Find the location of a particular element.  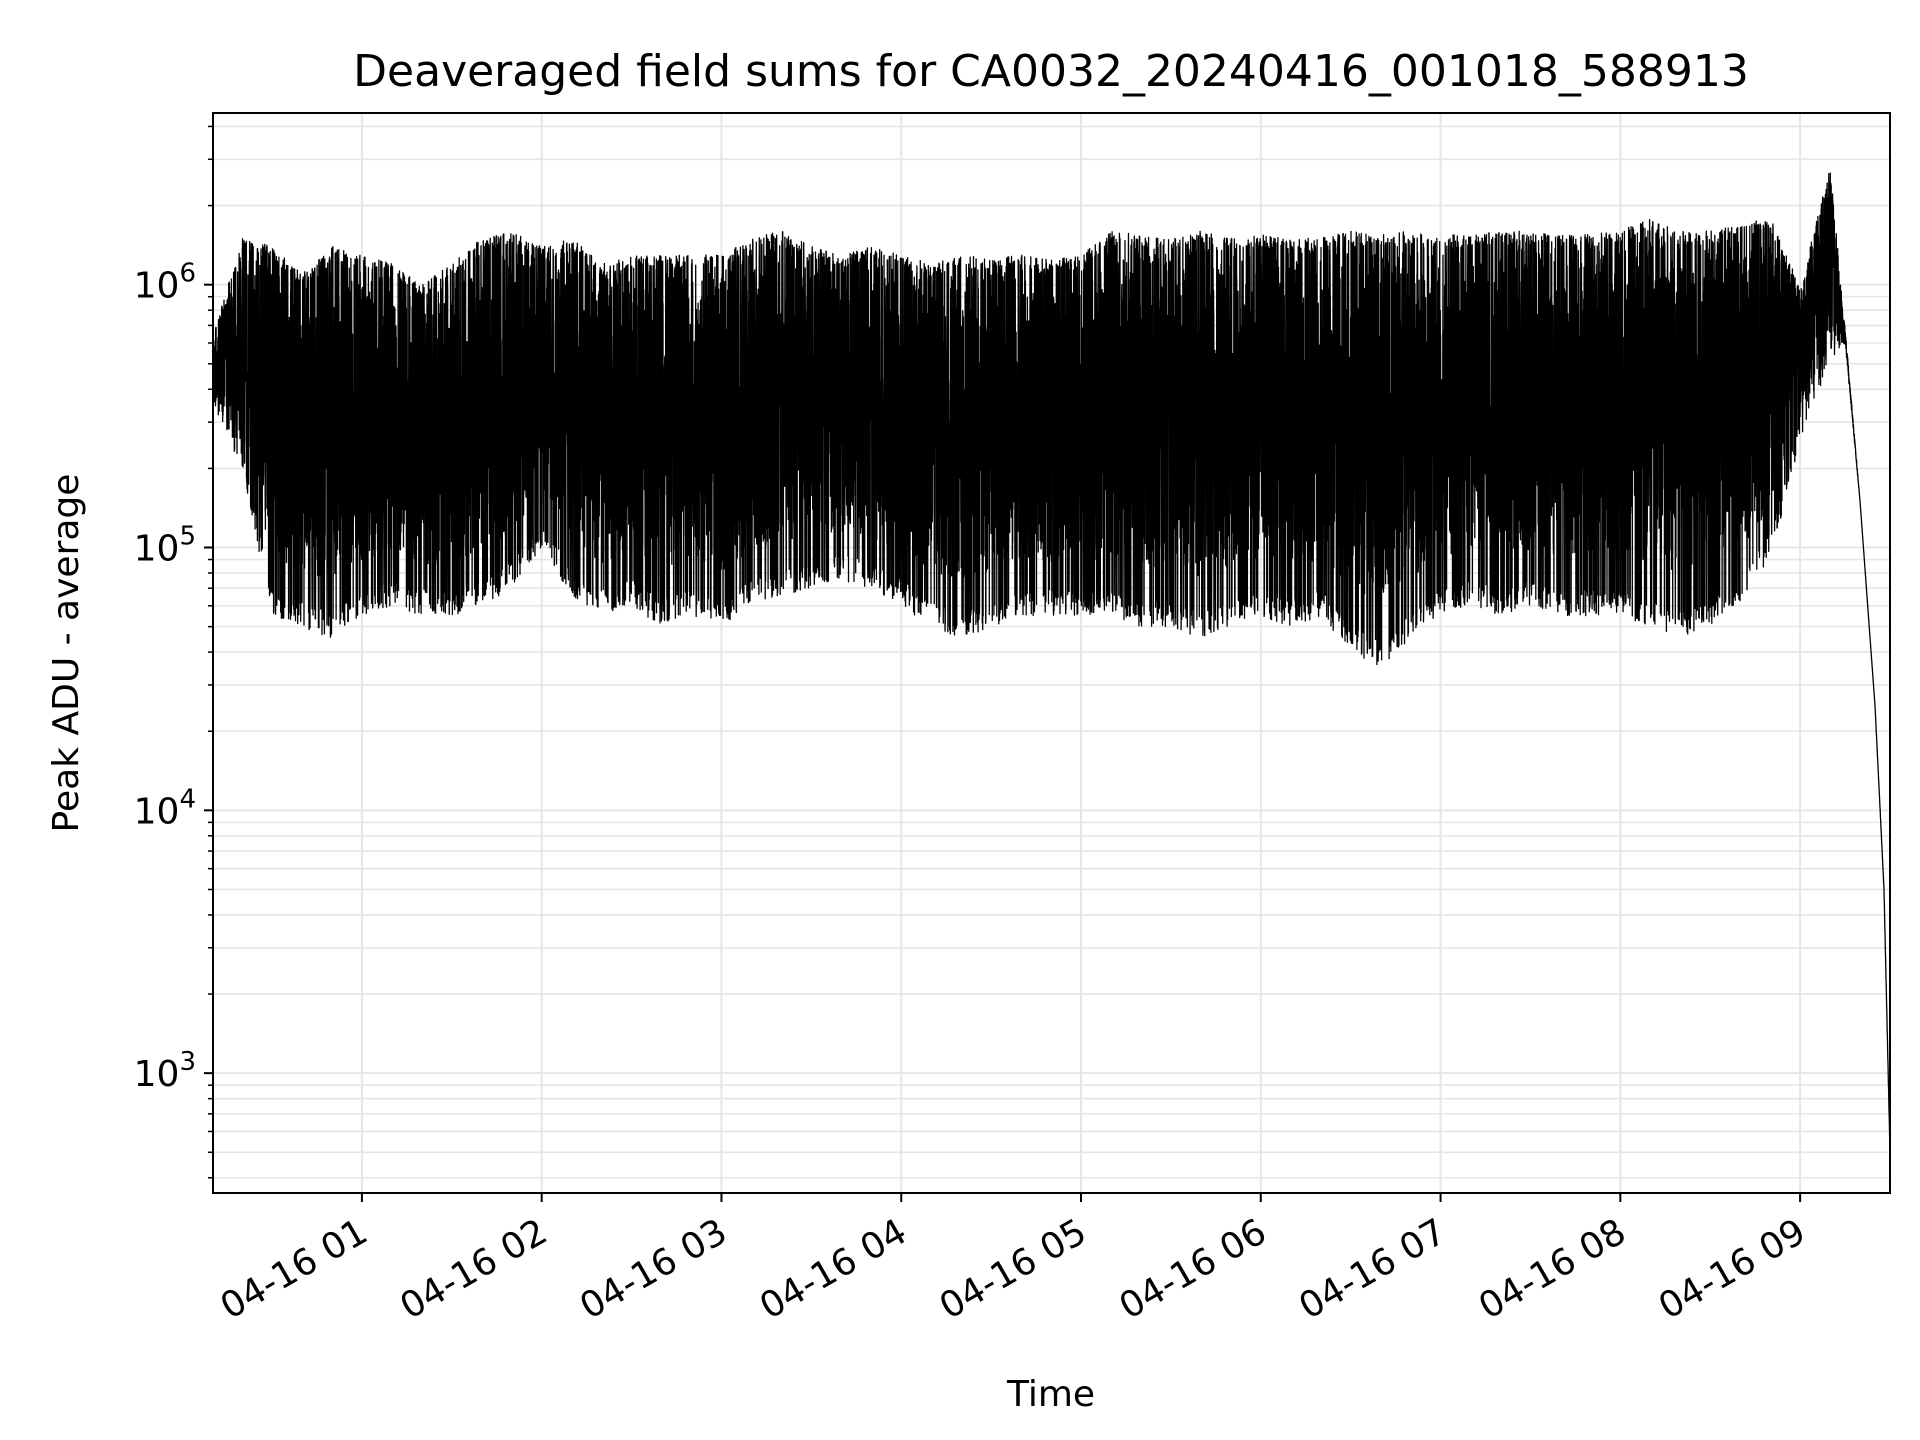

y-tick-label-exponent: 6 is located at coordinates (187, 274).